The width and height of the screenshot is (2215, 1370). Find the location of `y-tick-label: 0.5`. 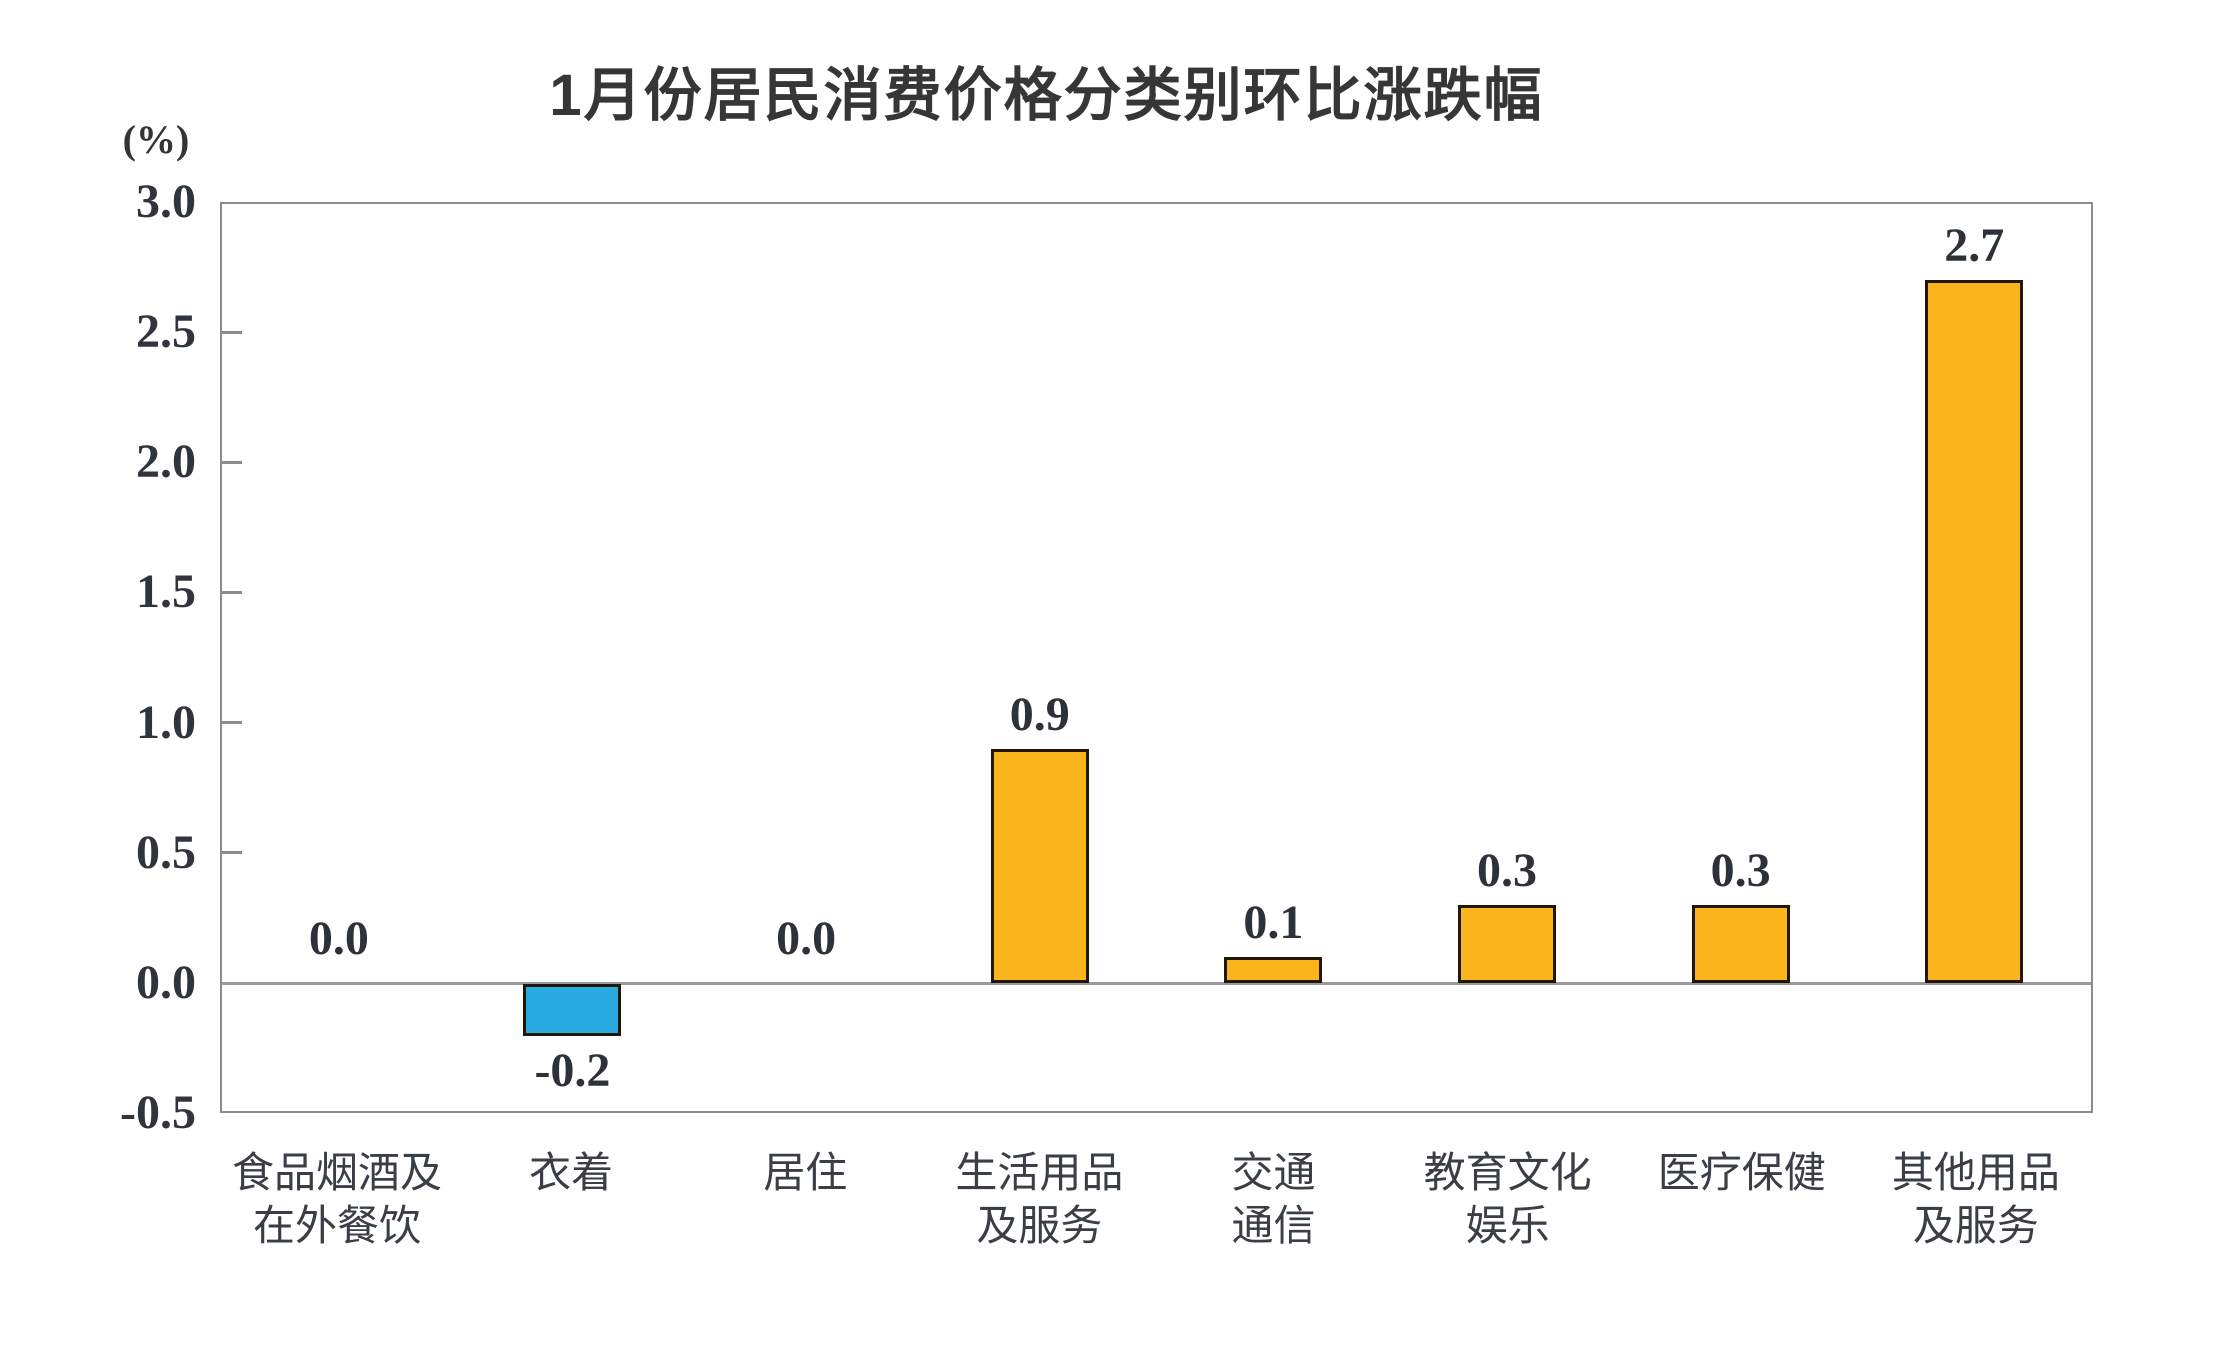

y-tick-label: 0.5 is located at coordinates (166, 852).